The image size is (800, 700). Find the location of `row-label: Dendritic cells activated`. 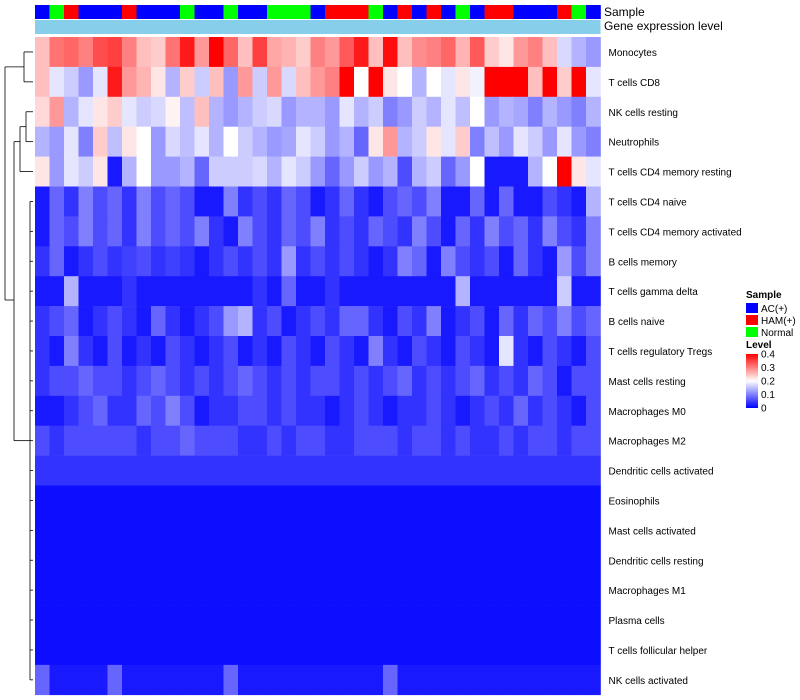

row-label: Dendritic cells activated is located at coordinates (661, 472).